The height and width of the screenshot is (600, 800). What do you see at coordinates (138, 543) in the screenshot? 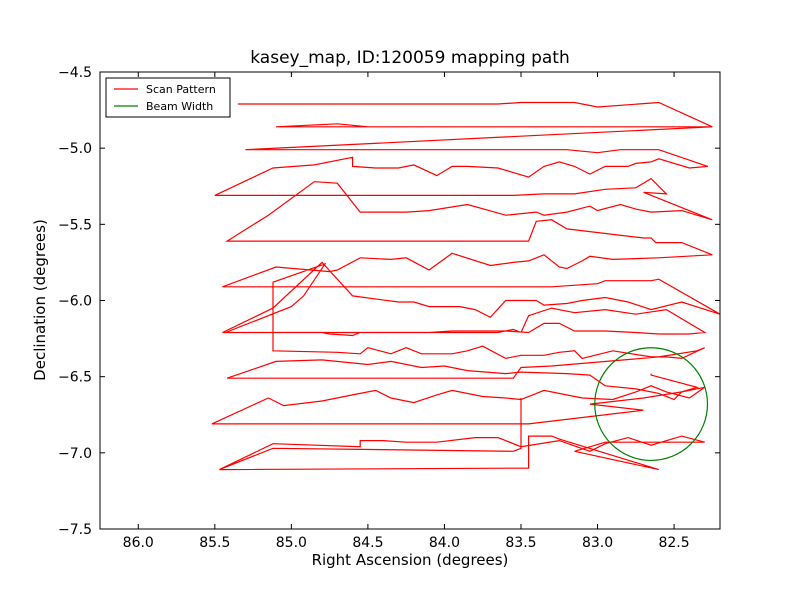
I see `x-tick-label: 86.0` at bounding box center [138, 543].